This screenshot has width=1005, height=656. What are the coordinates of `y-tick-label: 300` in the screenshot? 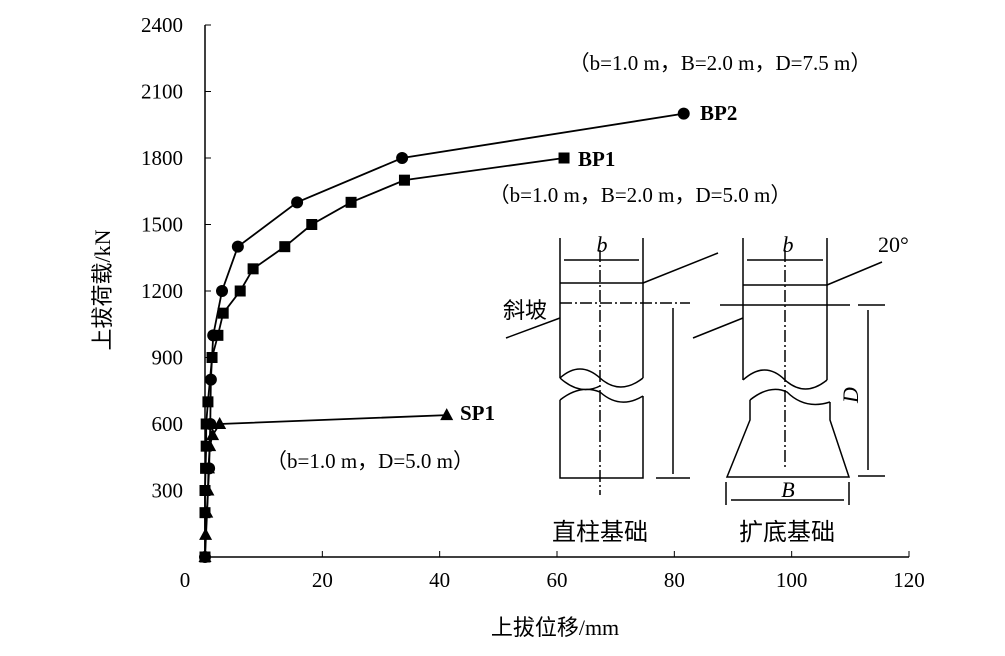 It's located at (168, 491).